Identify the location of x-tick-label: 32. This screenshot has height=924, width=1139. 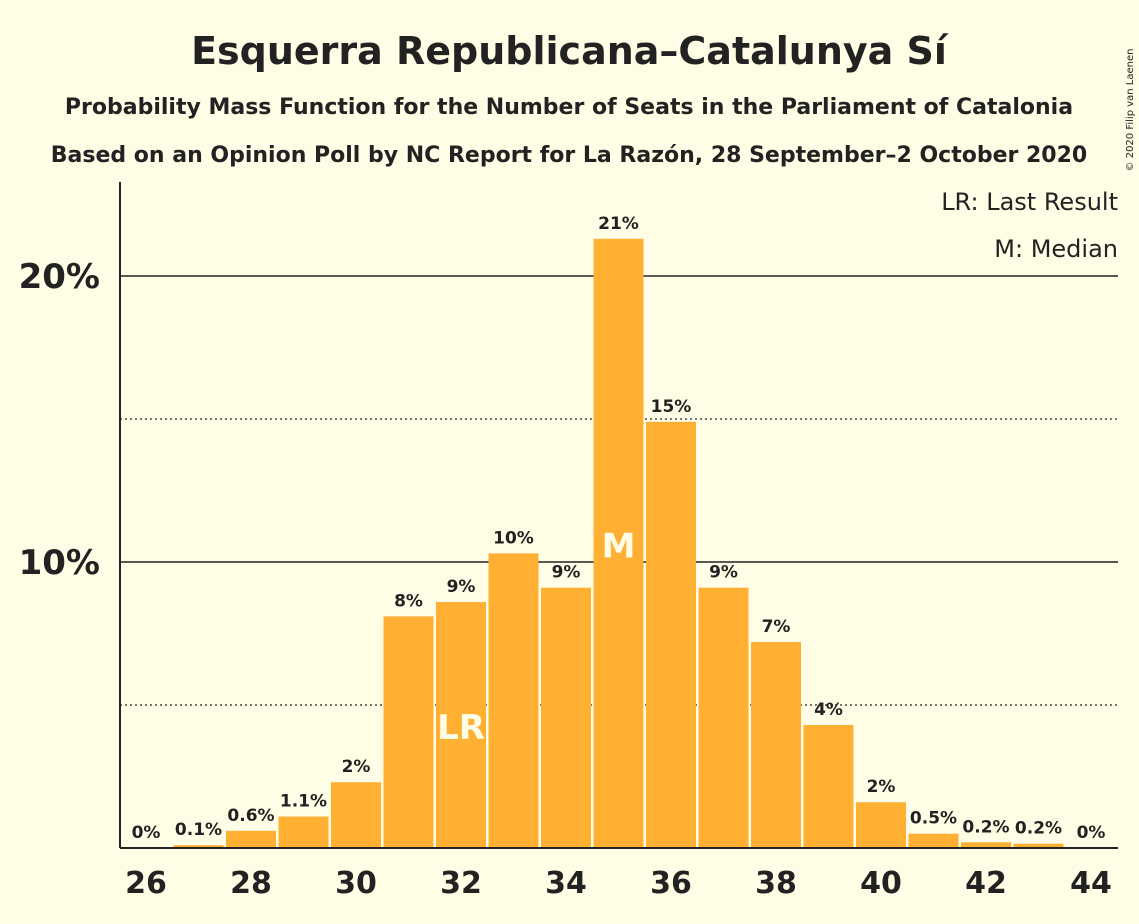
(461, 883).